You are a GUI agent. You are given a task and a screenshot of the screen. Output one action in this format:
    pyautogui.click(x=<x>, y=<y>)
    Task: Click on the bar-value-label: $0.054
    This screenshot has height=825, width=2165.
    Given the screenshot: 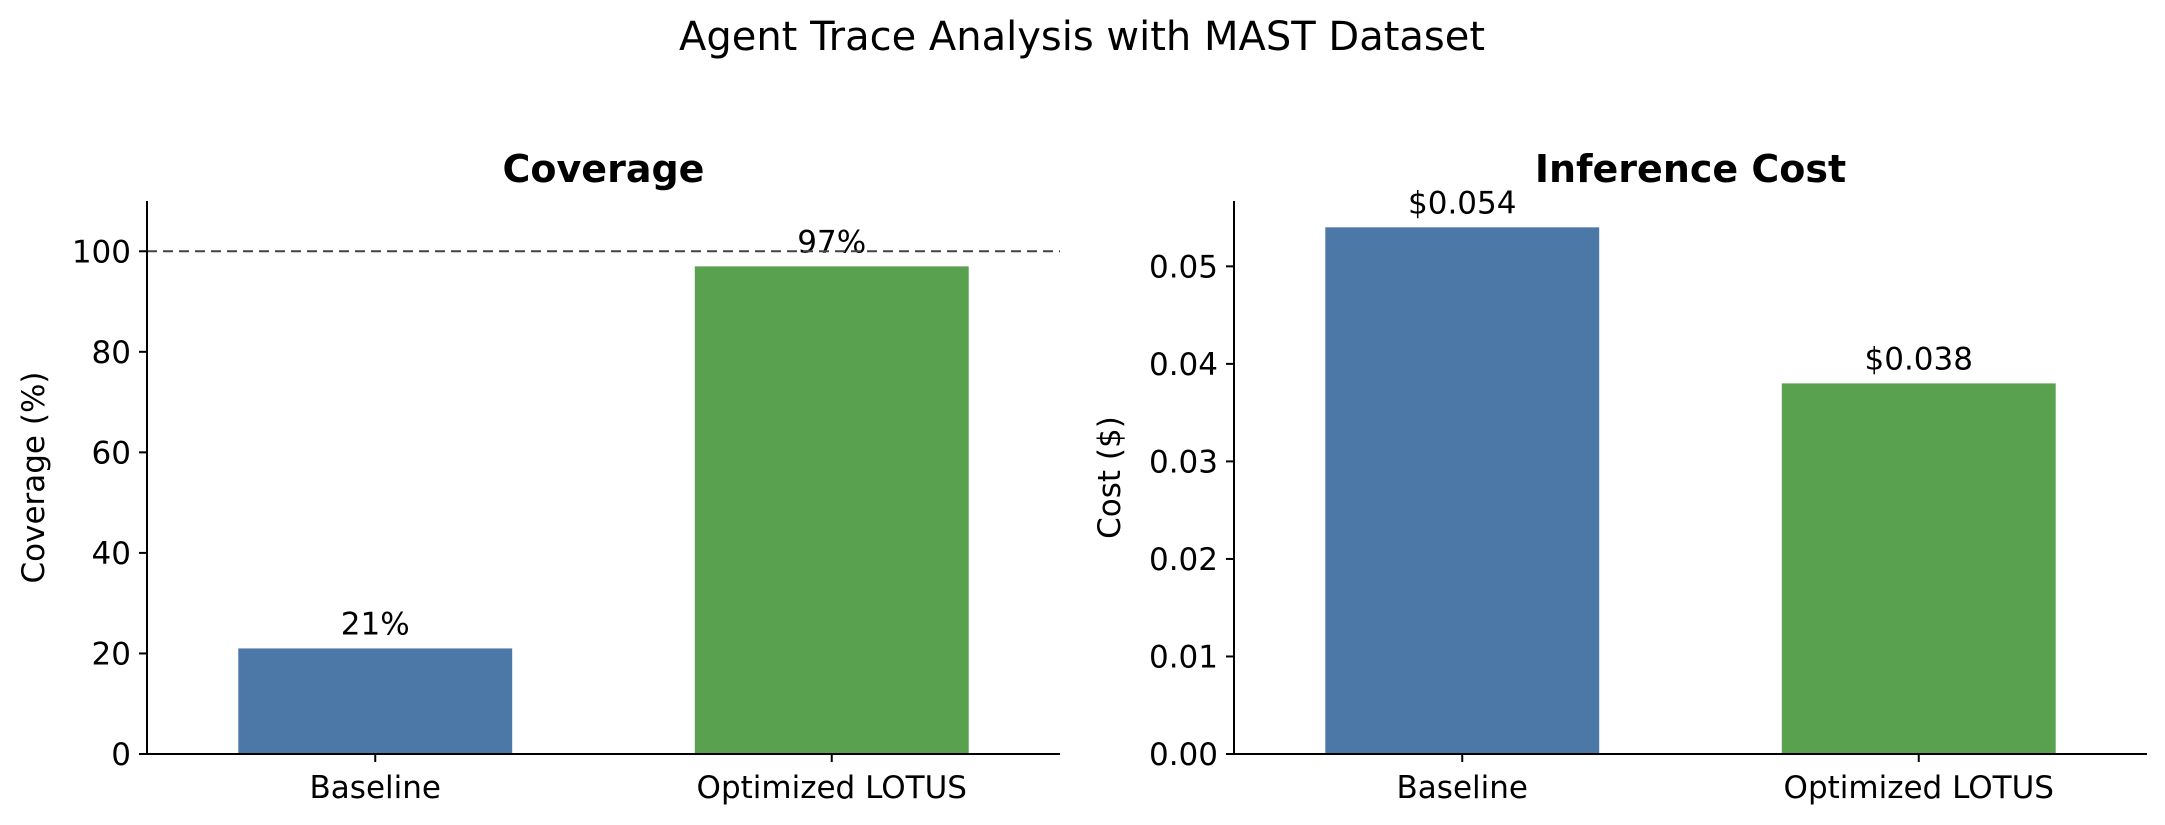 What is the action you would take?
    pyautogui.click(x=1462, y=203)
    